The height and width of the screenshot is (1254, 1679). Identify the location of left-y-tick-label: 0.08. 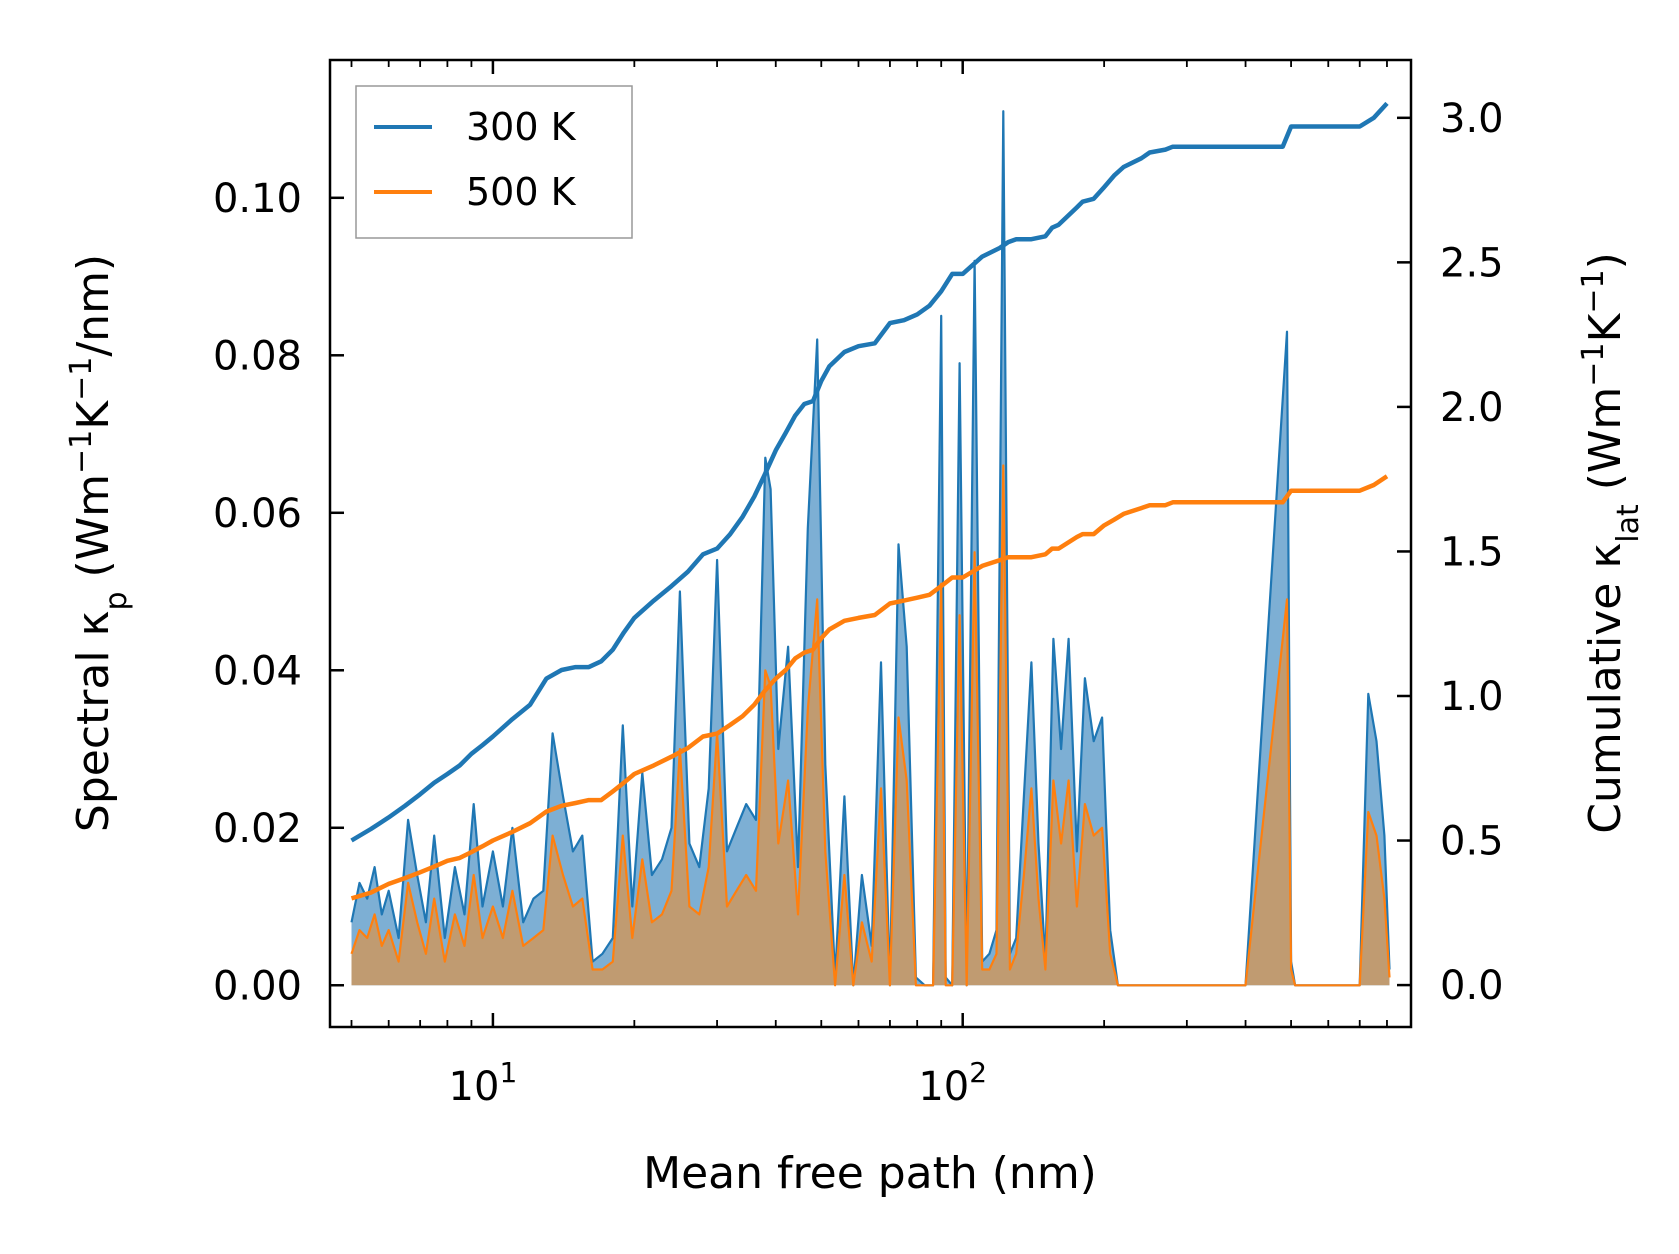
(257, 356).